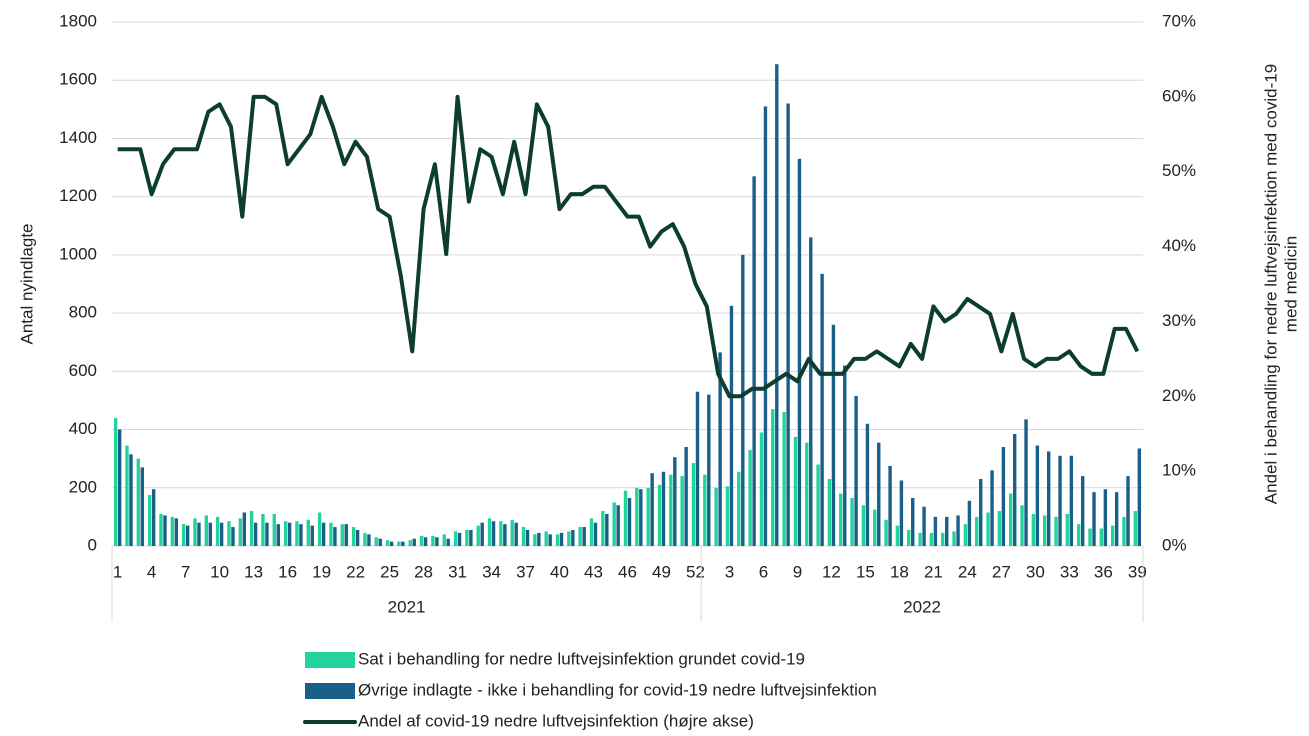 The width and height of the screenshot is (1309, 736). Describe the element at coordinates (1174, 544) in the screenshot. I see `y2-tick-label: 0%` at that location.